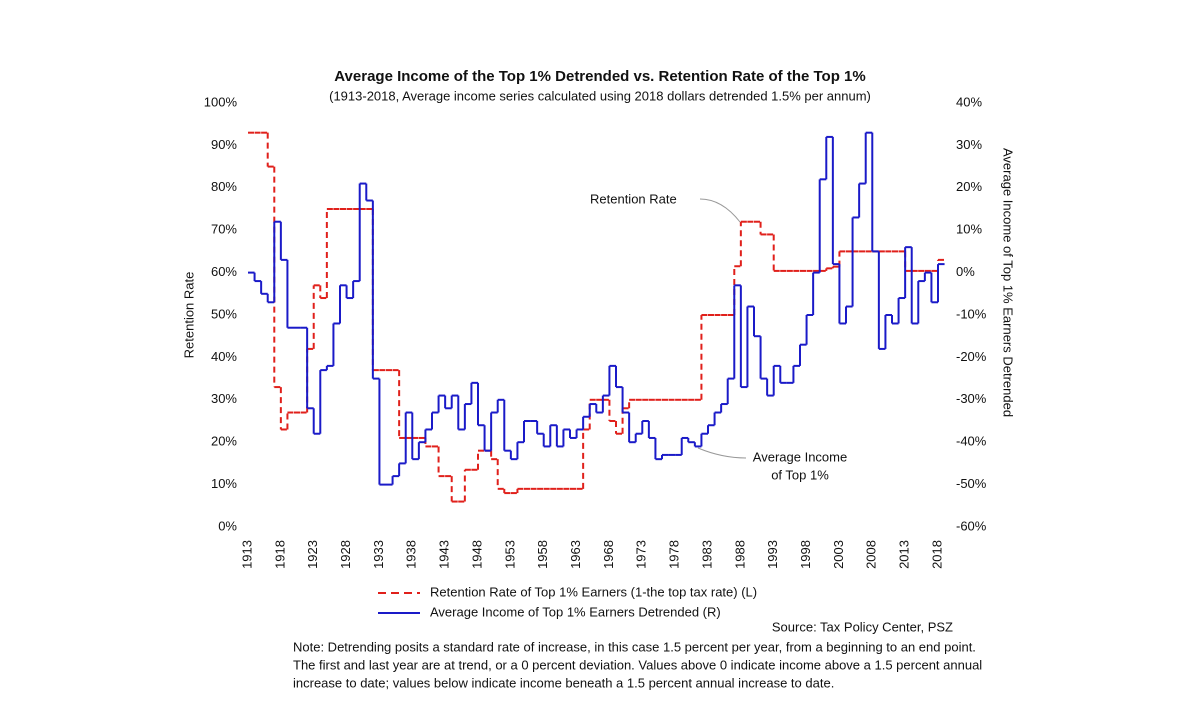 This screenshot has width=1200, height=716. Describe the element at coordinates (444, 554) in the screenshot. I see `x-tick-label: 1943` at that location.